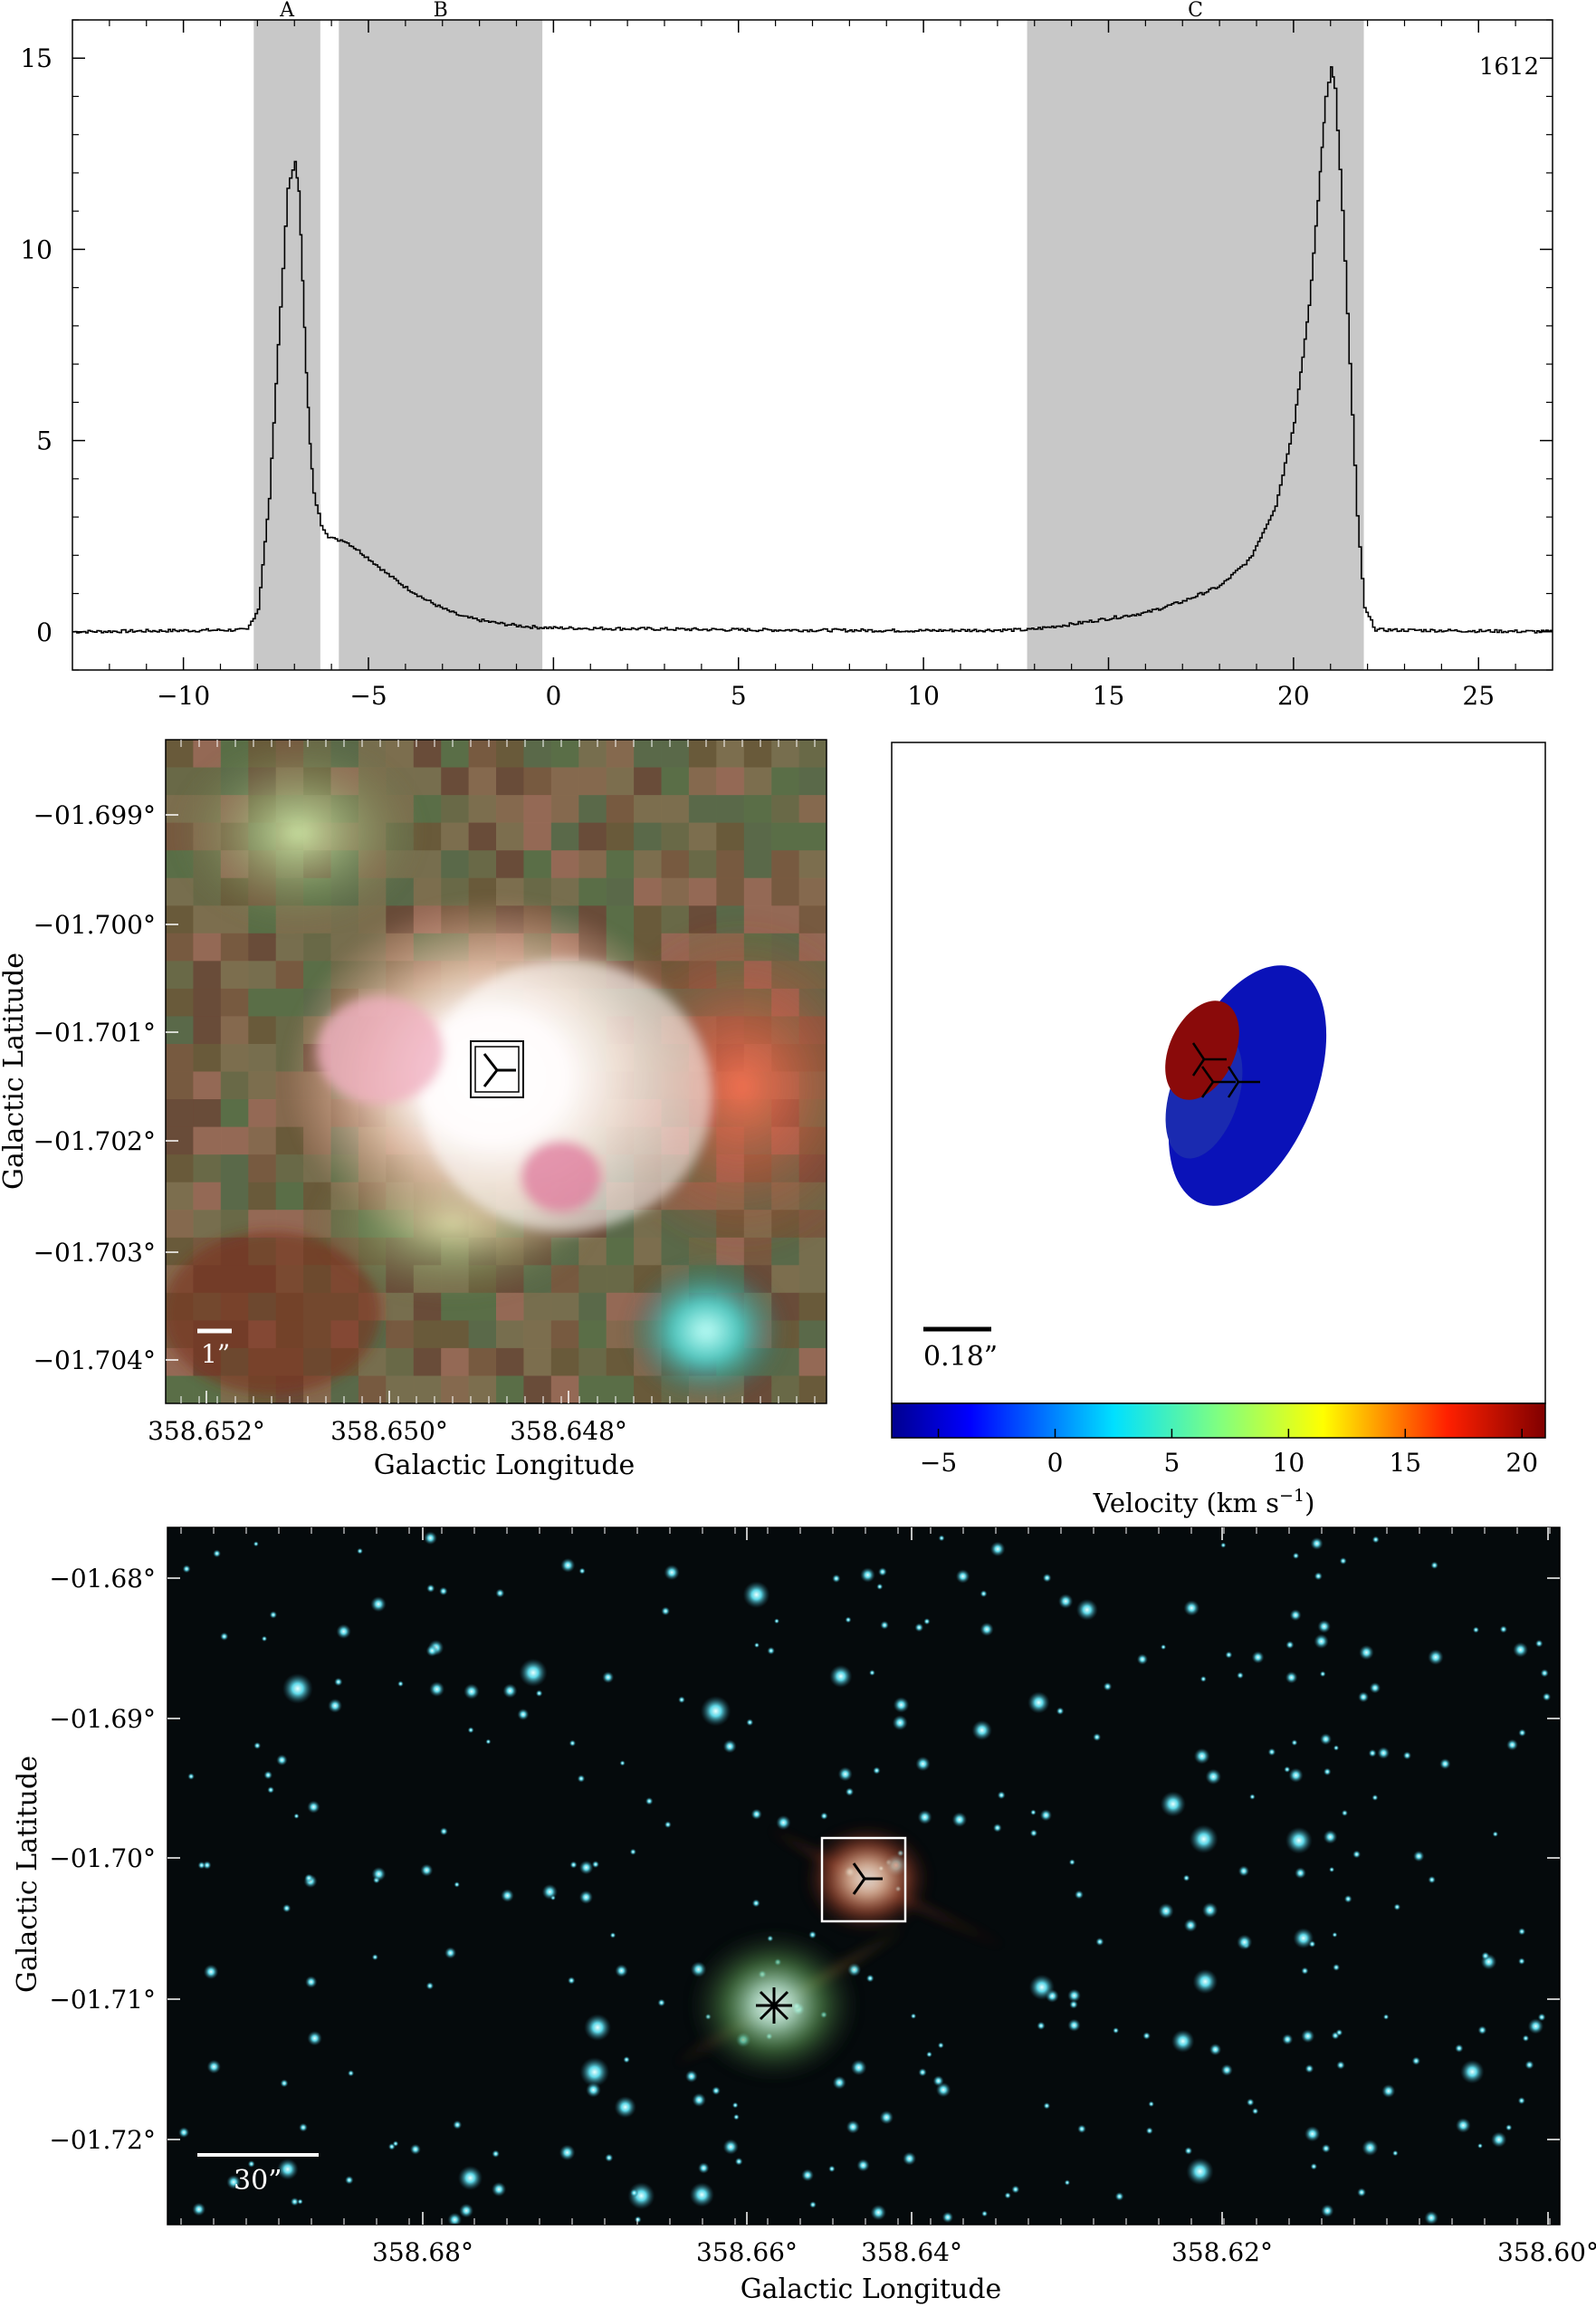  Describe the element at coordinates (1478, 696) in the screenshot. I see `x-tick-label: 25` at that location.